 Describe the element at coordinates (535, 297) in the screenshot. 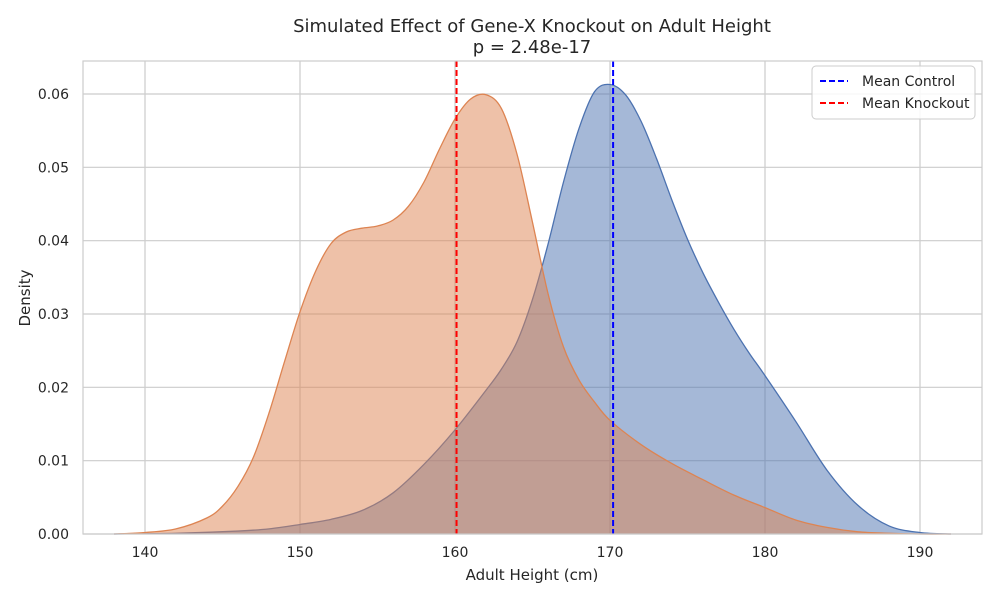

I see `mean-lines` at that location.